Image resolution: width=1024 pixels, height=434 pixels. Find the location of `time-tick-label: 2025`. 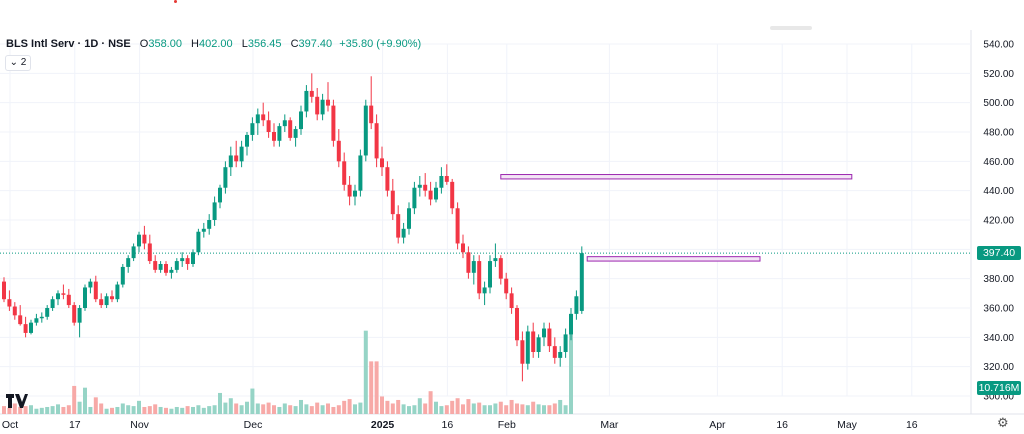

time-tick-label: 2025 is located at coordinates (383, 425).